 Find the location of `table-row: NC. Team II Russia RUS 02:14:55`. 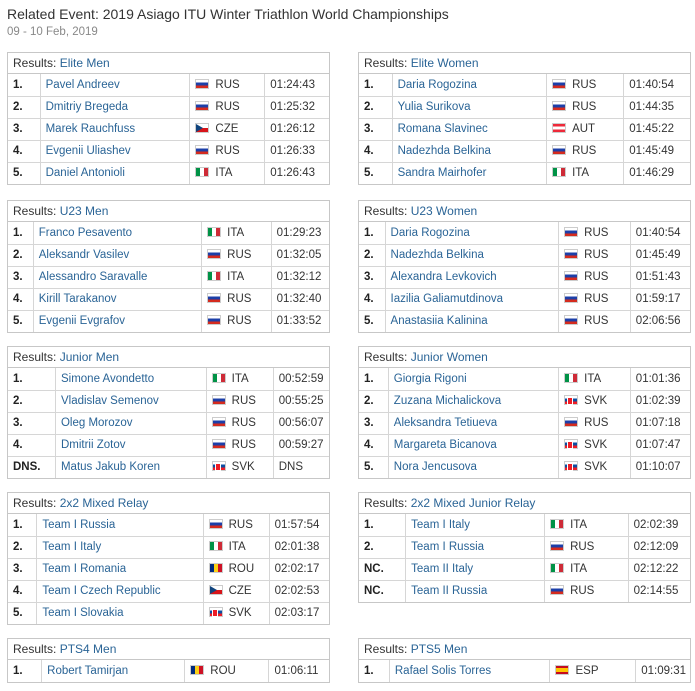

table-row: NC. Team II Russia RUS 02:14:55 is located at coordinates (524, 591).